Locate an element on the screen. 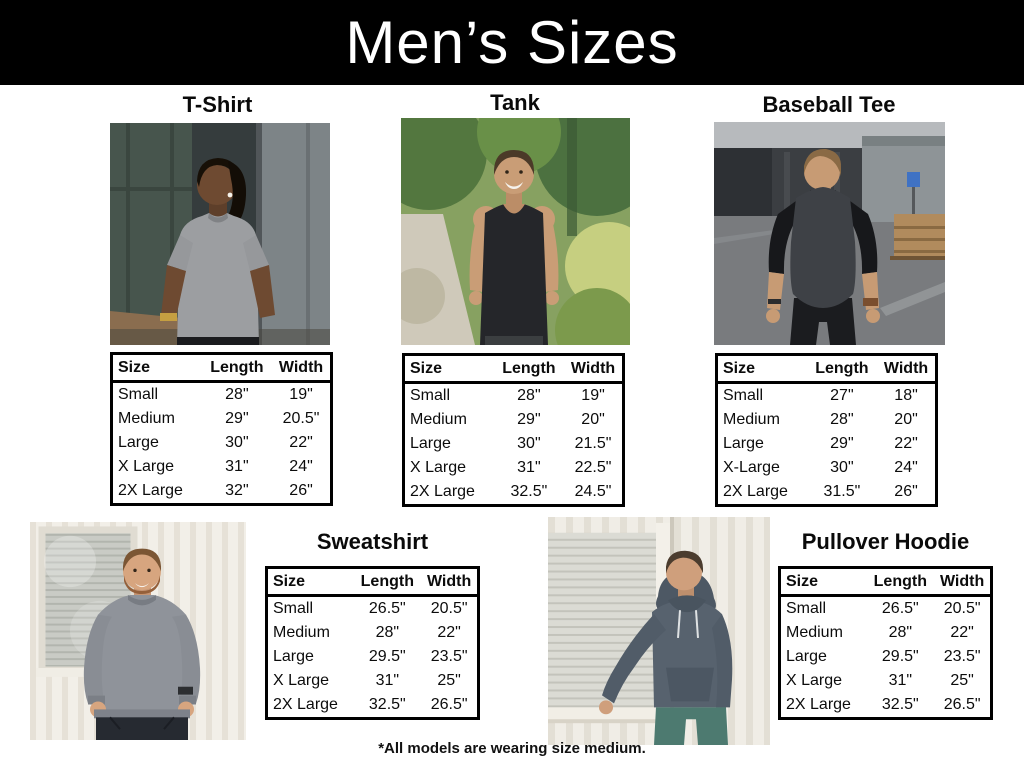  width-cell: 23.5" is located at coordinates (449, 656).